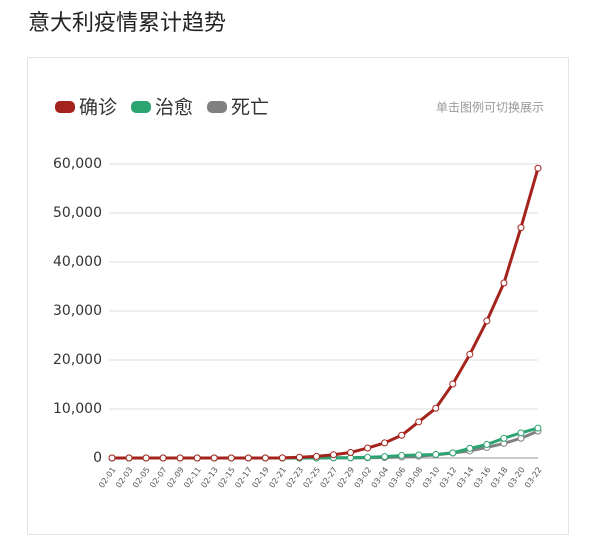  Describe the element at coordinates (98, 108) in the screenshot. I see `legend-label: 确诊` at that location.